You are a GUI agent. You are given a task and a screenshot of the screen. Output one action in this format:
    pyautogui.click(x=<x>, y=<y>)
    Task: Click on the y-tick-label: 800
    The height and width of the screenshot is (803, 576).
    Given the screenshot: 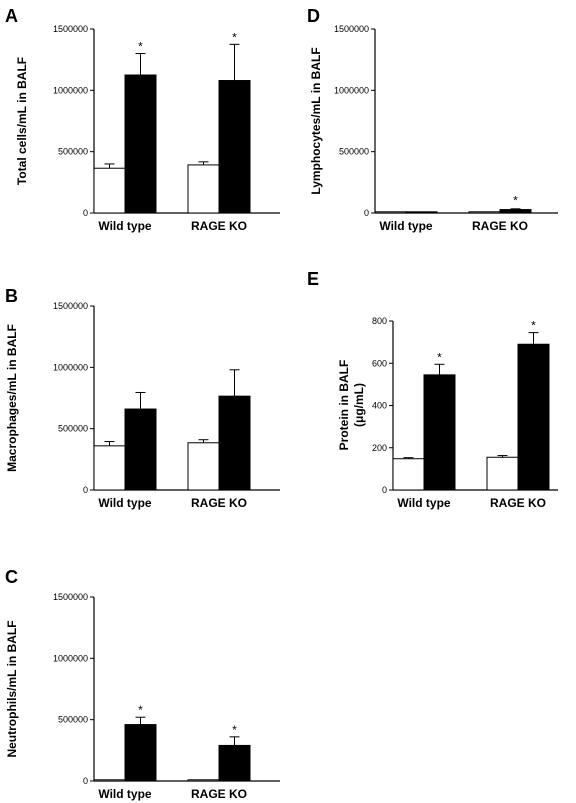 What is the action you would take?
    pyautogui.click(x=379, y=321)
    